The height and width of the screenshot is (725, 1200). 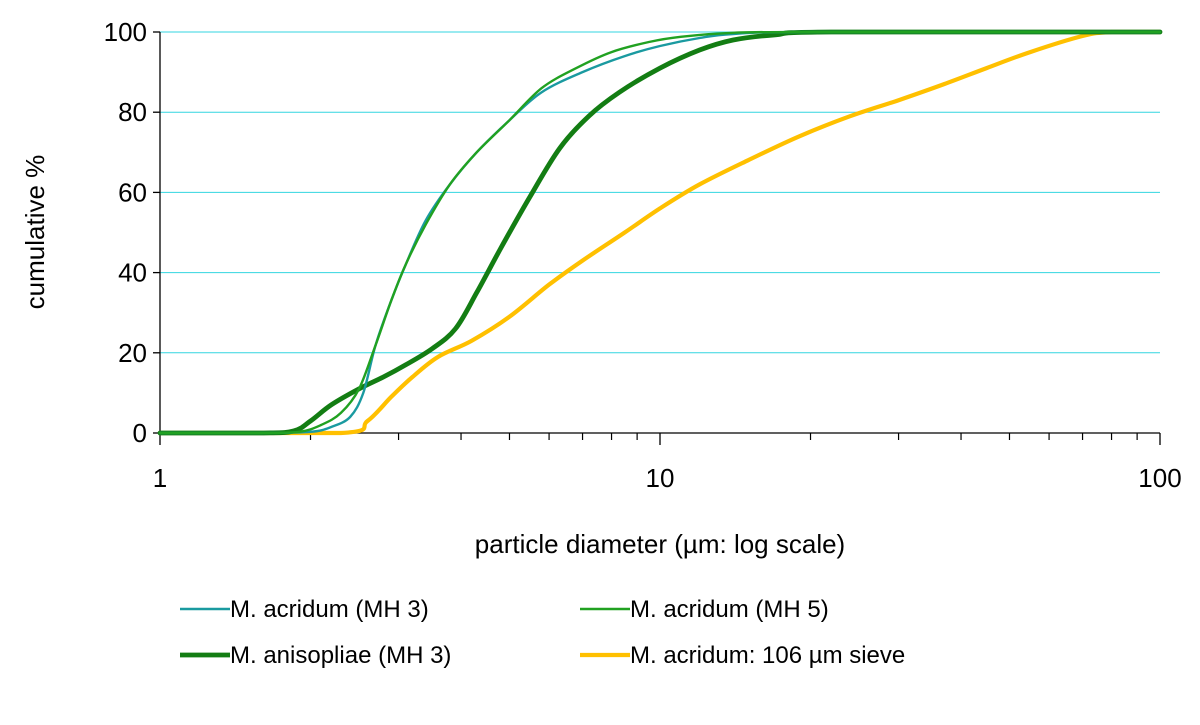 I want to click on y-tick-label: 60, so click(x=132, y=192).